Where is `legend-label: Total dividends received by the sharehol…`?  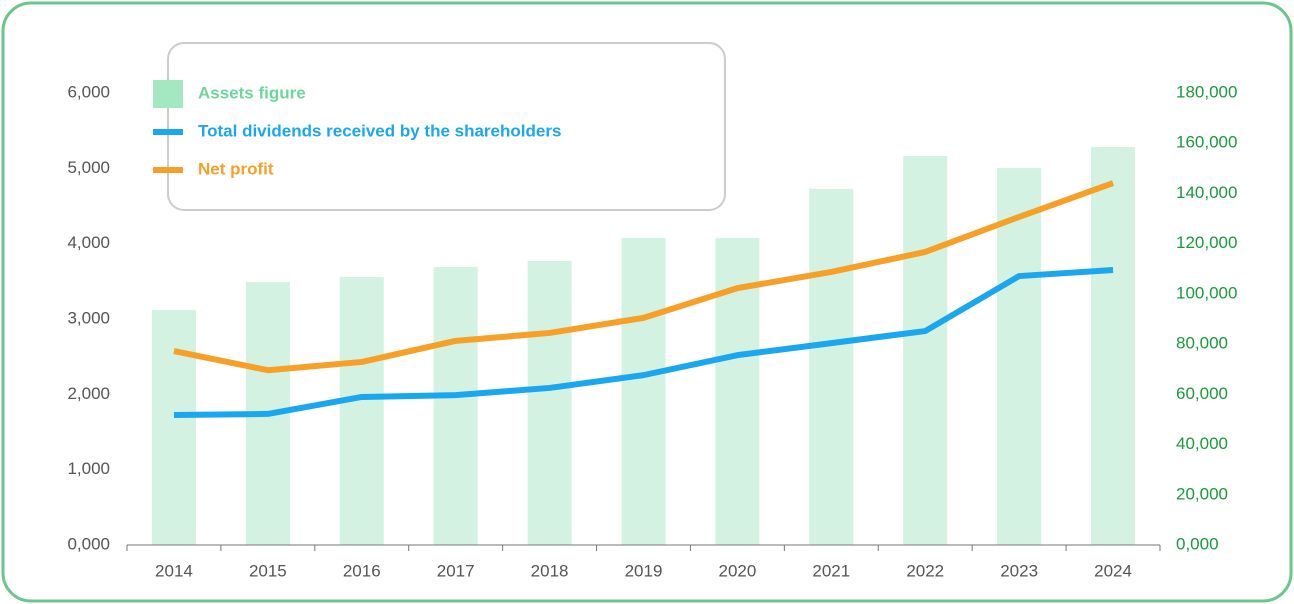 legend-label: Total dividends received by the sharehol… is located at coordinates (379, 130).